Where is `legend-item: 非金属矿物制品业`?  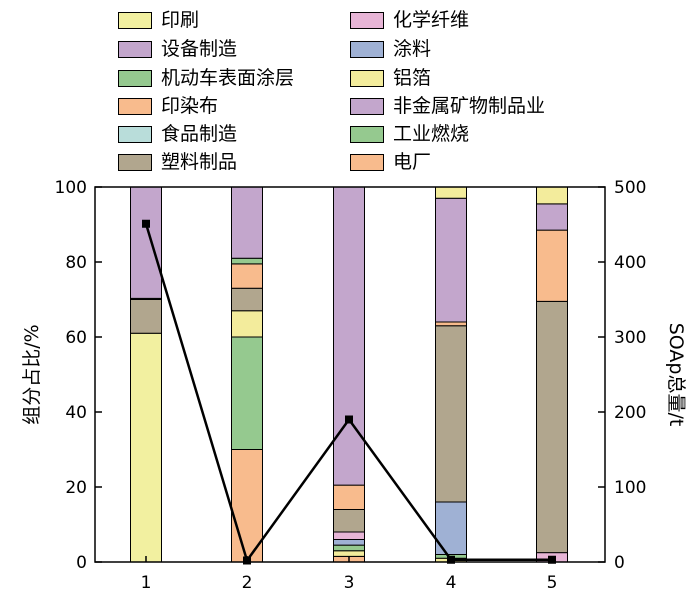
legend-item: 非金属矿物制品业 is located at coordinates (447, 106).